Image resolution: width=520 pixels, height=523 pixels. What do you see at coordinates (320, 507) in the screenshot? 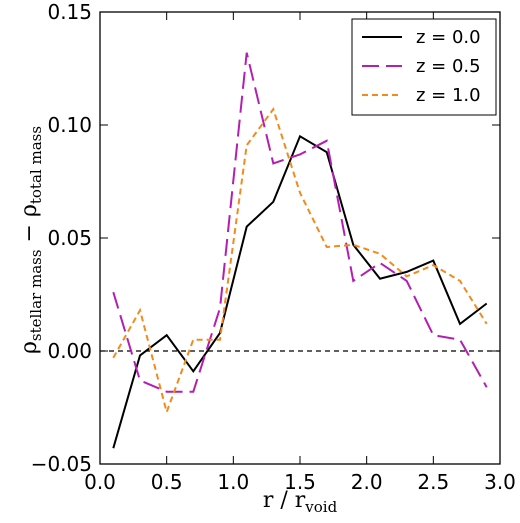
I see `x-axis-label-sub: void` at bounding box center [320, 507].